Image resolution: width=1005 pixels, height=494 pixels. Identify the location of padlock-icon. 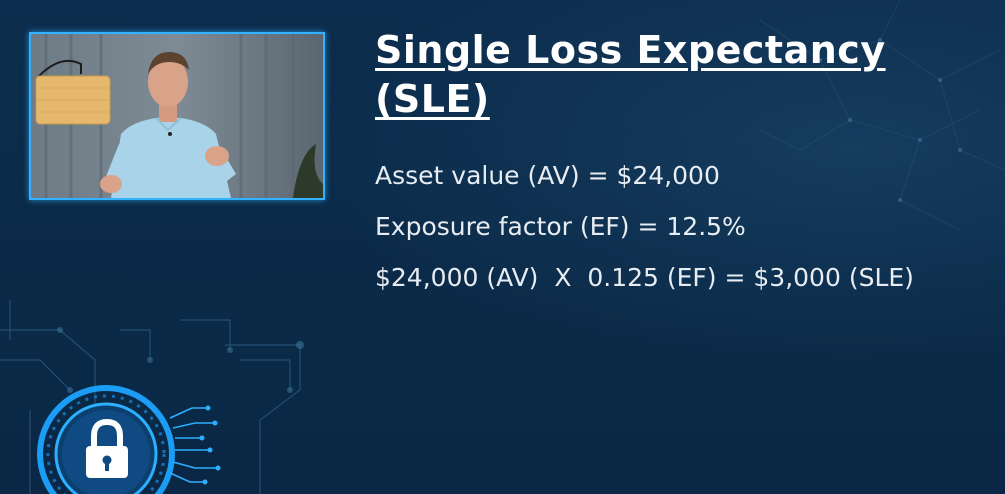
(129, 439).